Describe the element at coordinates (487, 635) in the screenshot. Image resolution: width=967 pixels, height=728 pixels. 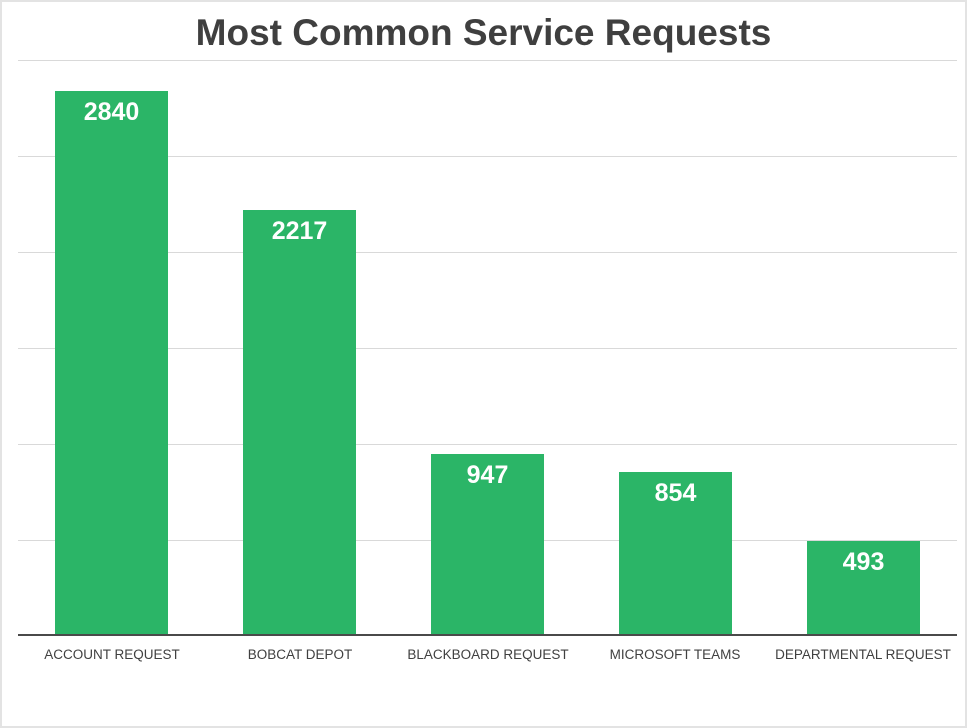
I see `x-axis-line` at that location.